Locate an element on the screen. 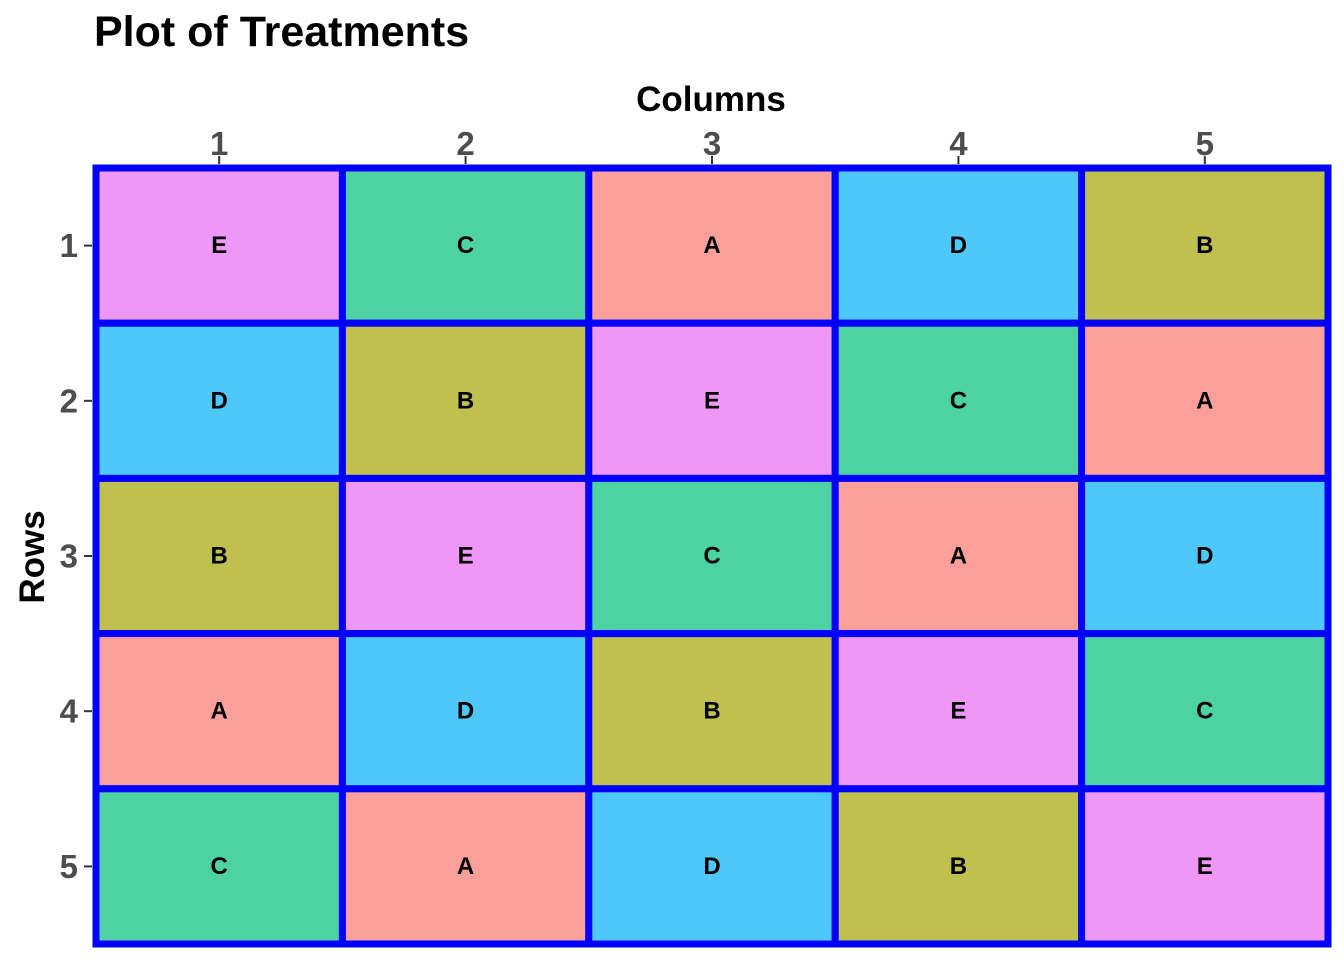 This screenshot has height=960, width=1344. cell-label-r5-c2: A is located at coordinates (465, 866).